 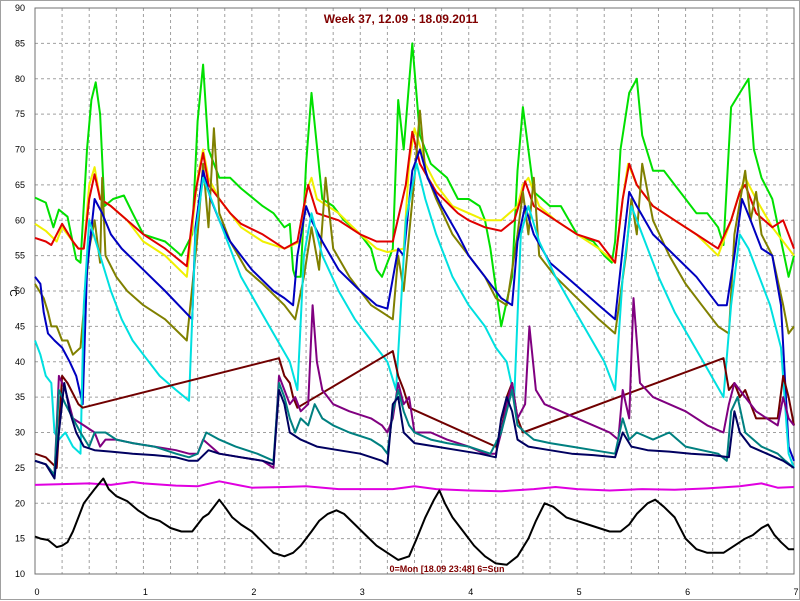 What do you see at coordinates (20, 79) in the screenshot?
I see `y-tick-label: 80` at bounding box center [20, 79].